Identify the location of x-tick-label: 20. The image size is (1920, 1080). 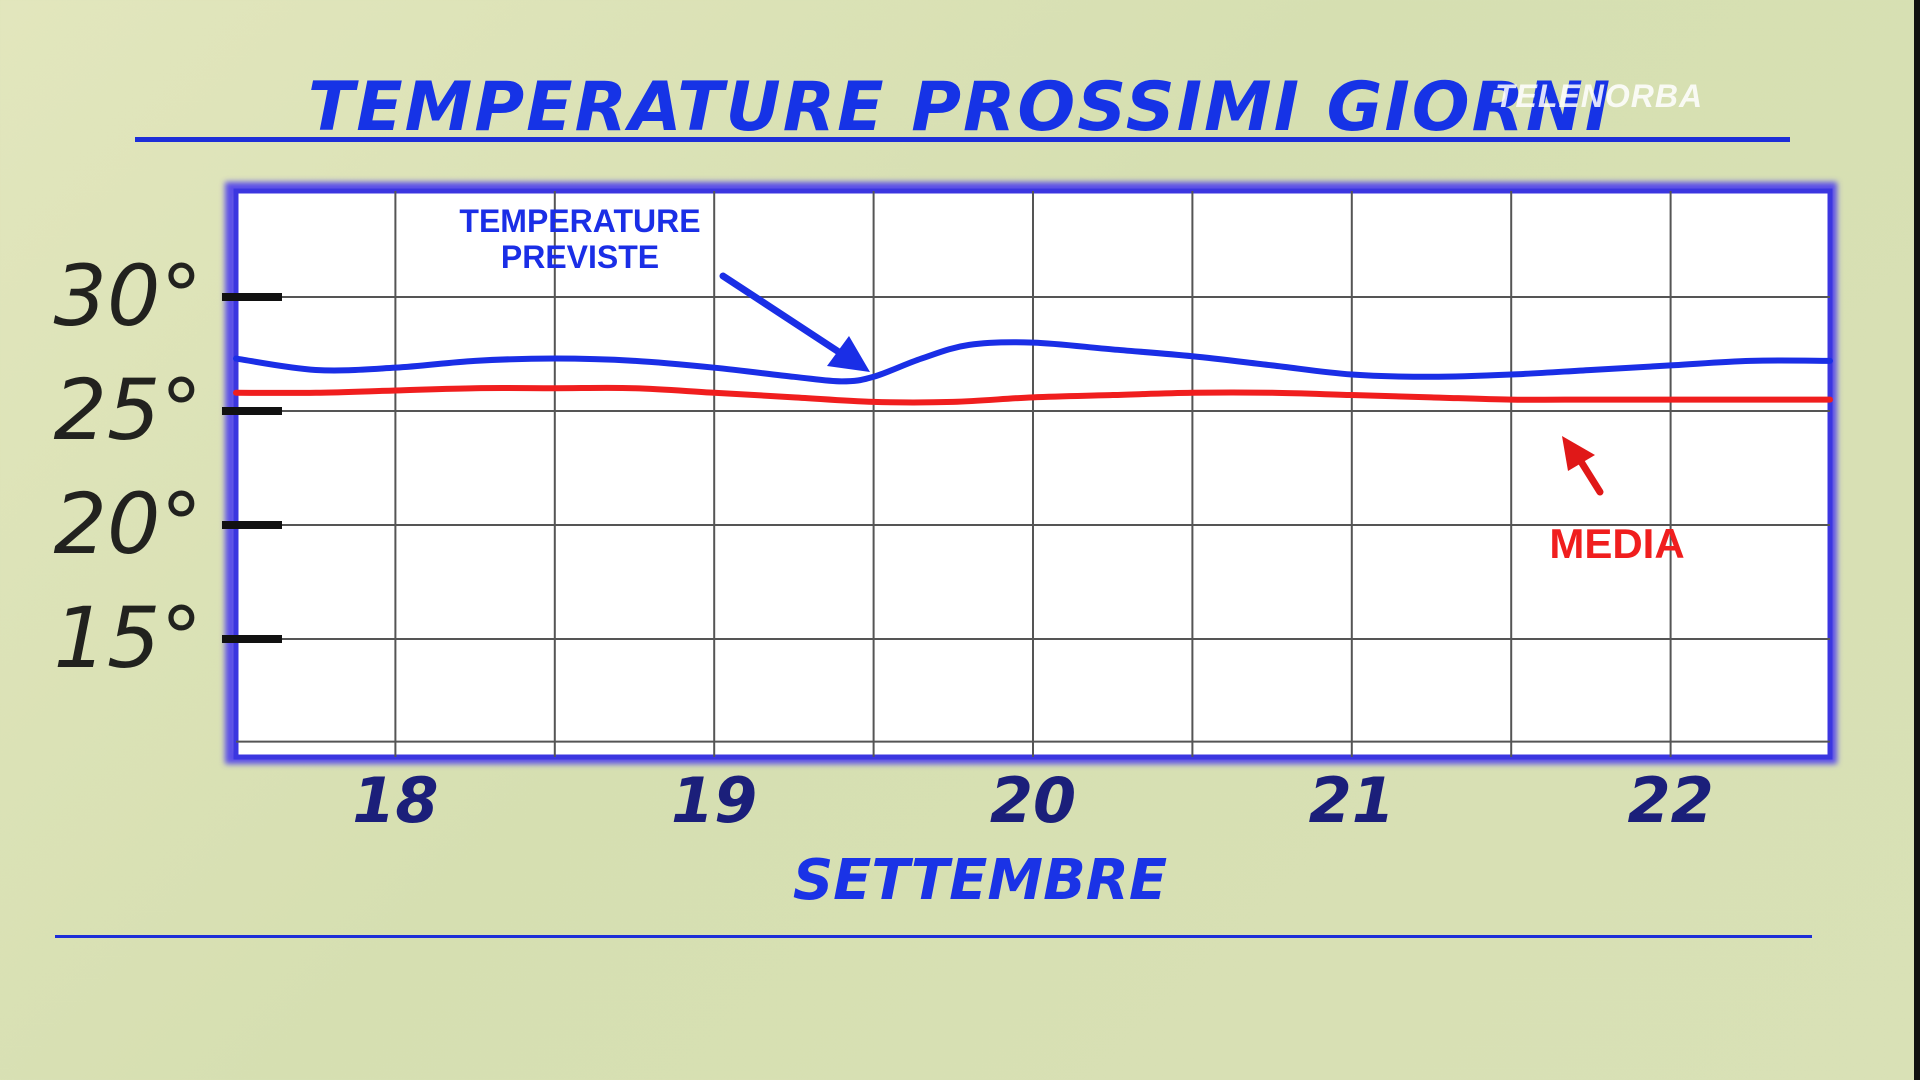
(1033, 800).